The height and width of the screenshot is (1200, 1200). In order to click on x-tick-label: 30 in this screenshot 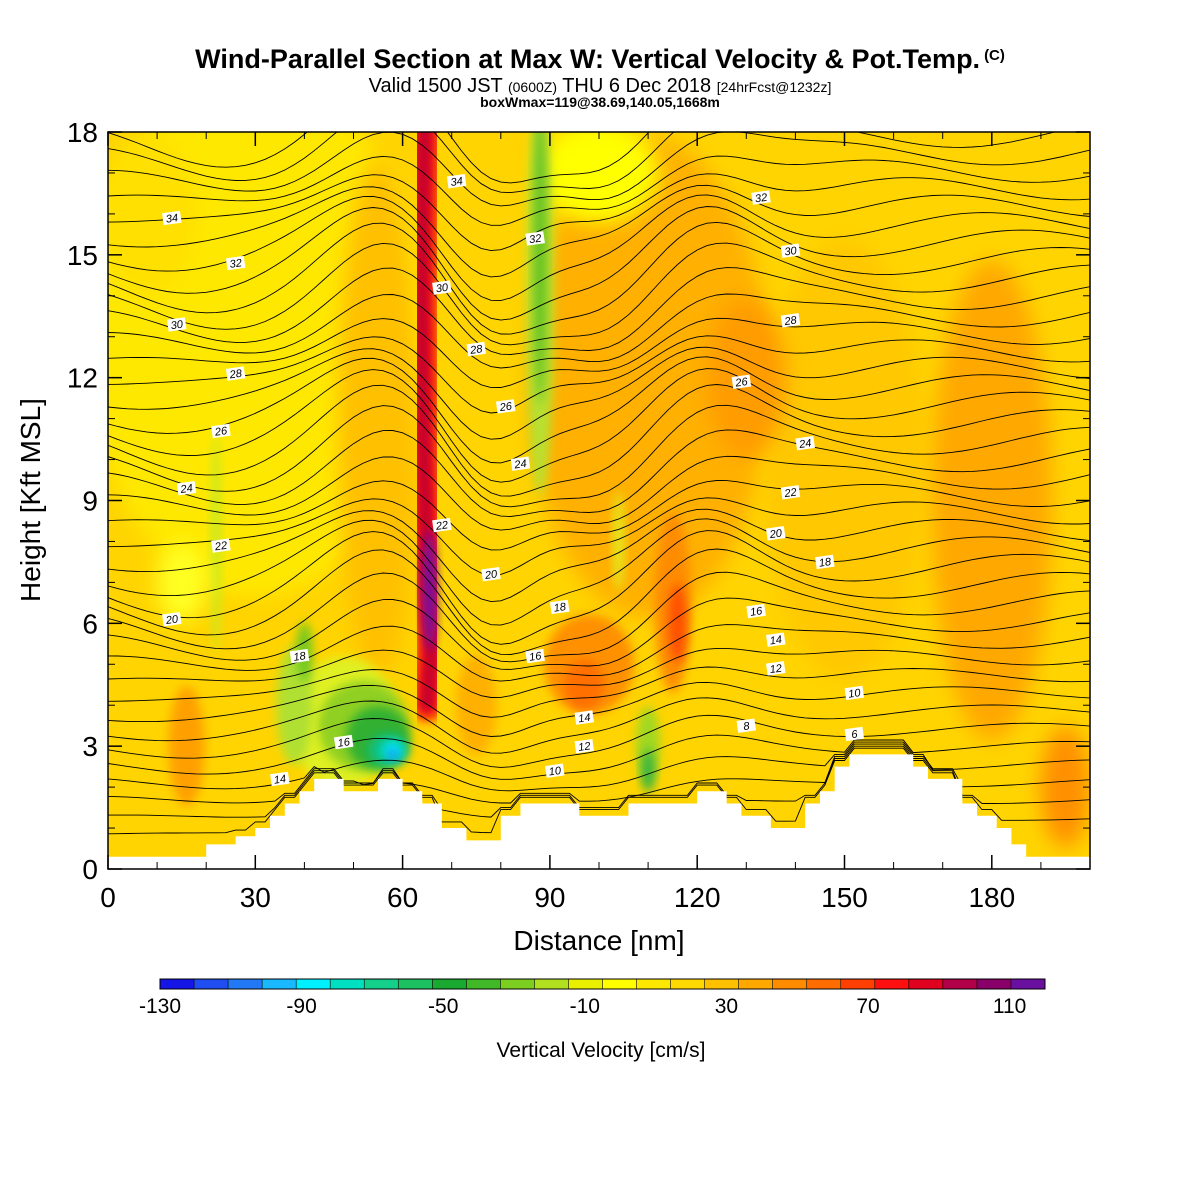, I will do `click(255, 897)`.